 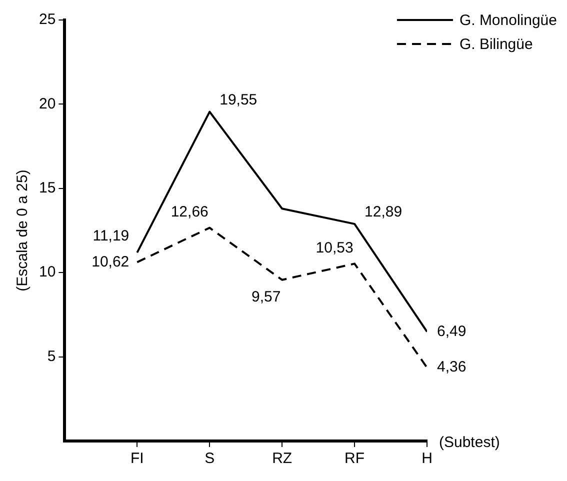 What do you see at coordinates (137, 459) in the screenshot?
I see `x-tick-label: FI` at bounding box center [137, 459].